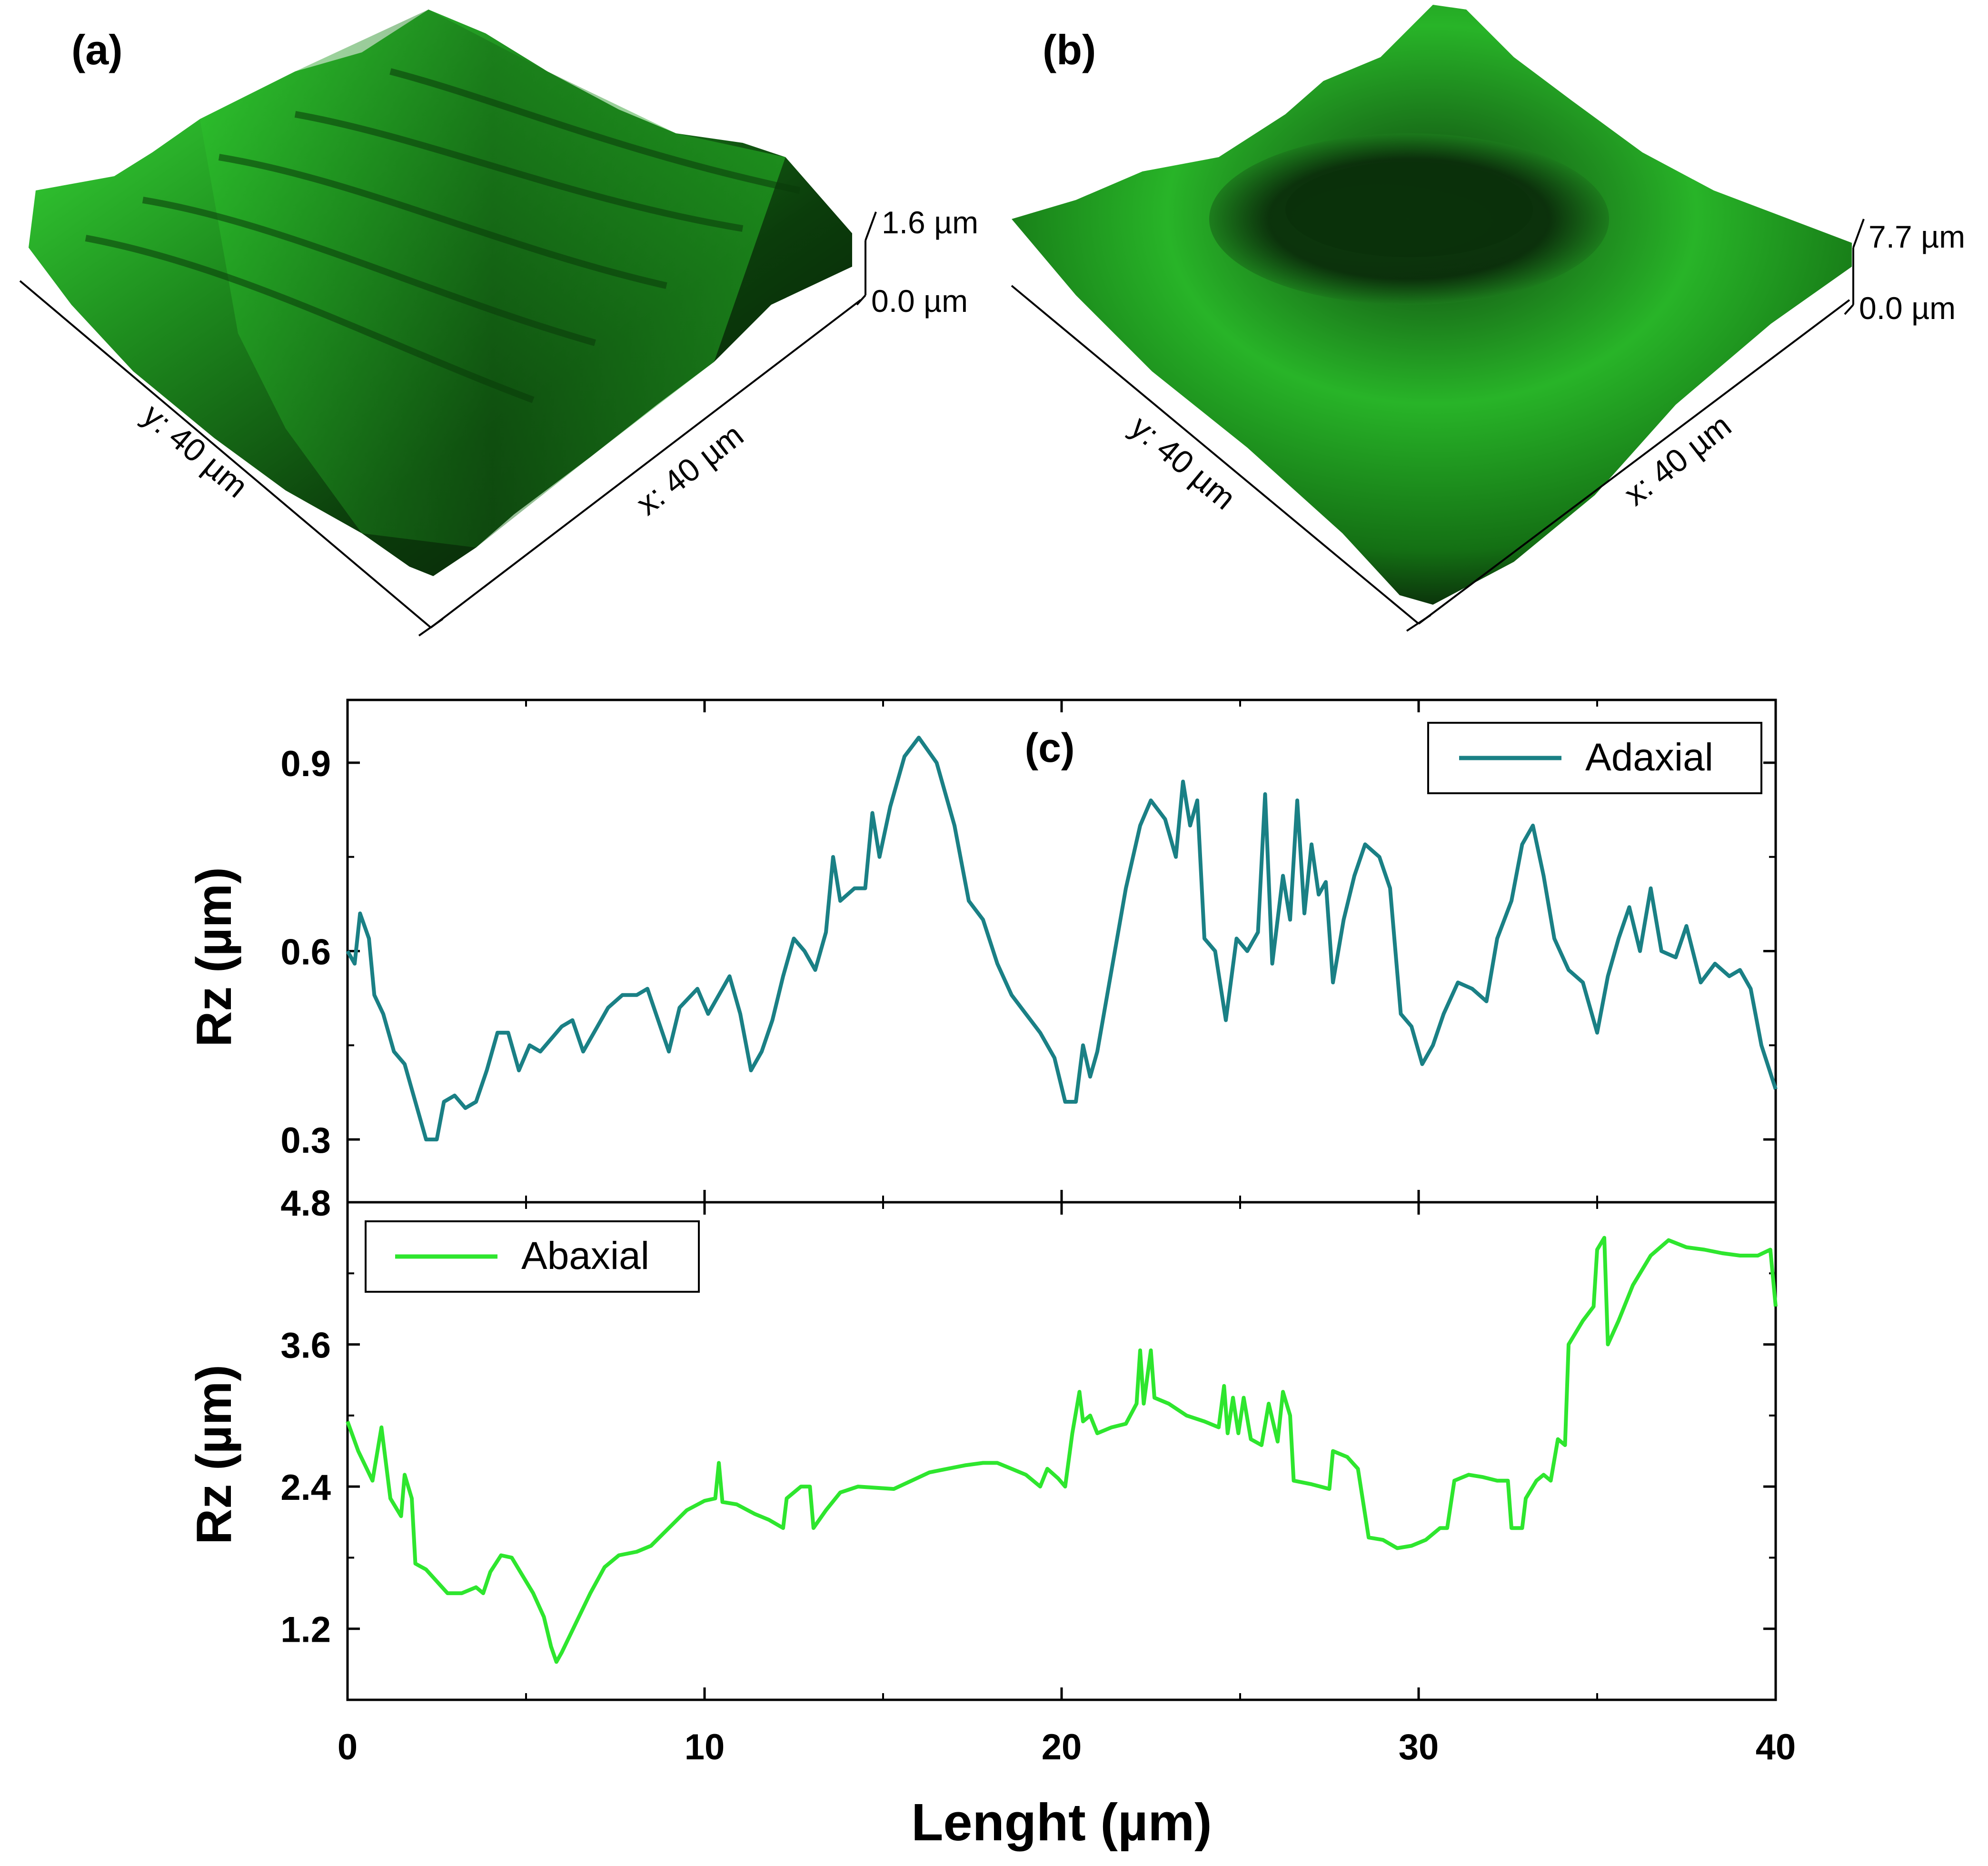  Describe the element at coordinates (1069, 49) in the screenshot. I see `panel-b-label: (b)` at that location.